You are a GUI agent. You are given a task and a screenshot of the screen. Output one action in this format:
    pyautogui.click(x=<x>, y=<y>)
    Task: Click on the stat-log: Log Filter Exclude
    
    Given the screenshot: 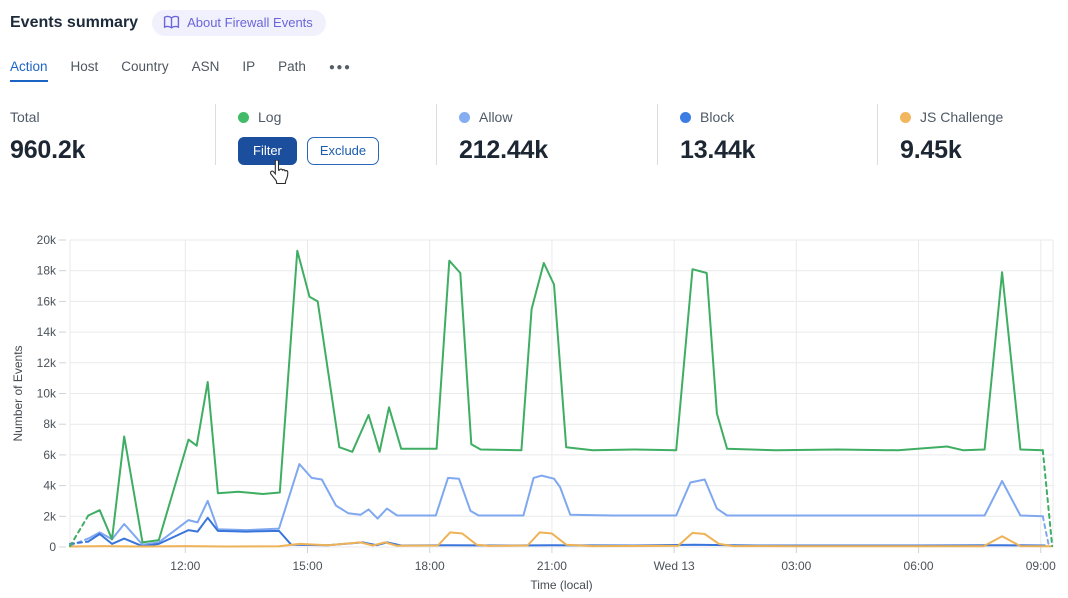 What is the action you would take?
    pyautogui.click(x=325, y=144)
    